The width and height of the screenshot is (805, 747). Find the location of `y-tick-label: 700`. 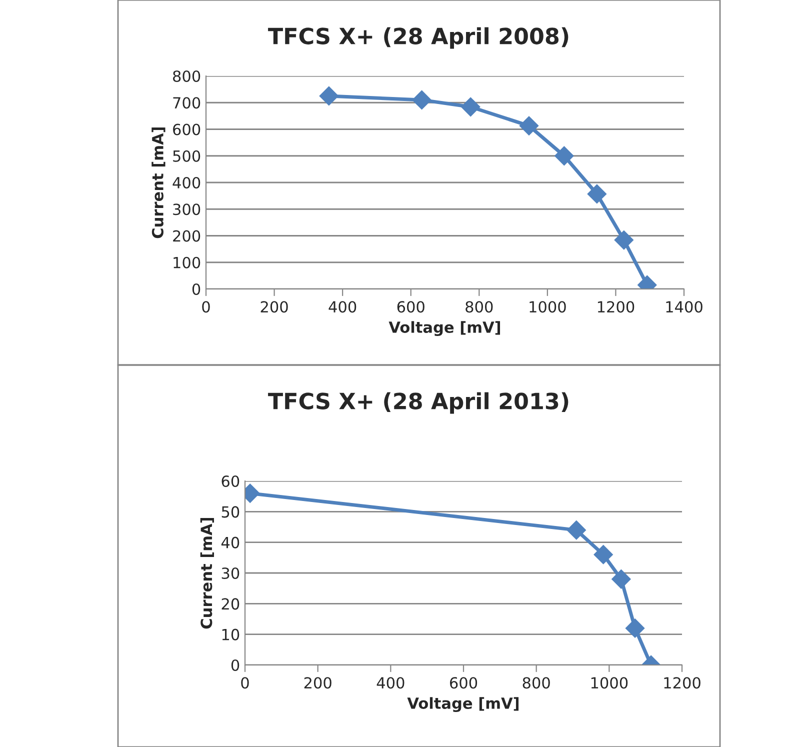

y-tick-label: 700 is located at coordinates (186, 103).